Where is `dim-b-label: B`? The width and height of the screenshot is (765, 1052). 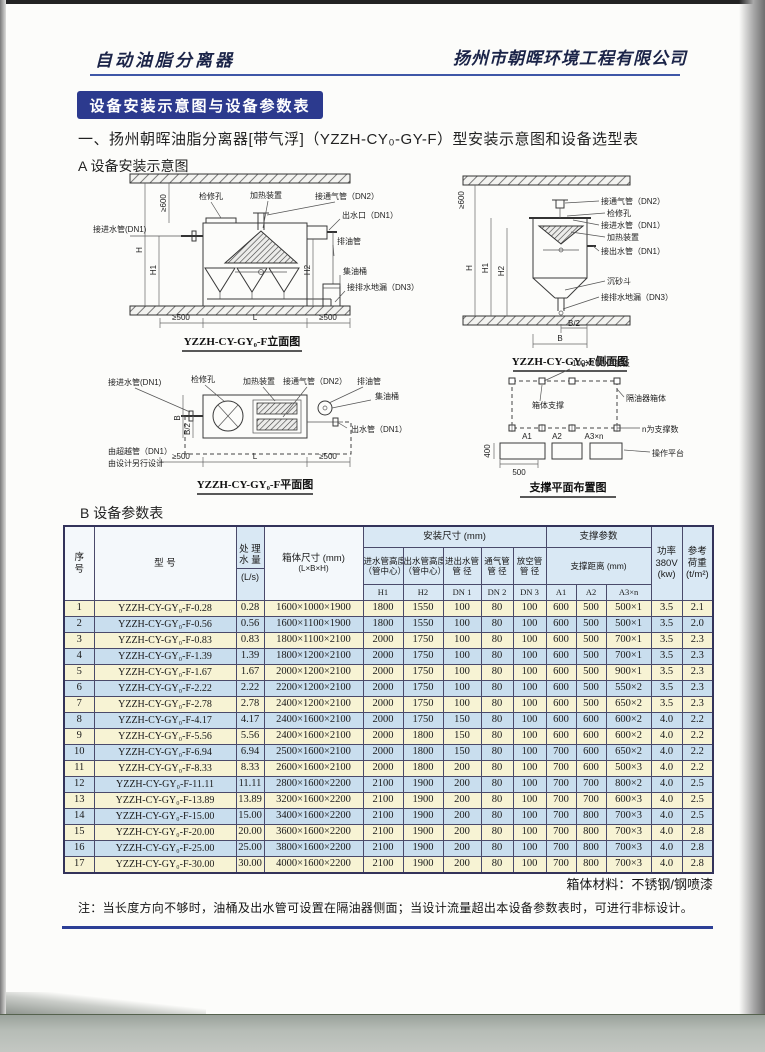 dim-b-label: B is located at coordinates (559, 338).